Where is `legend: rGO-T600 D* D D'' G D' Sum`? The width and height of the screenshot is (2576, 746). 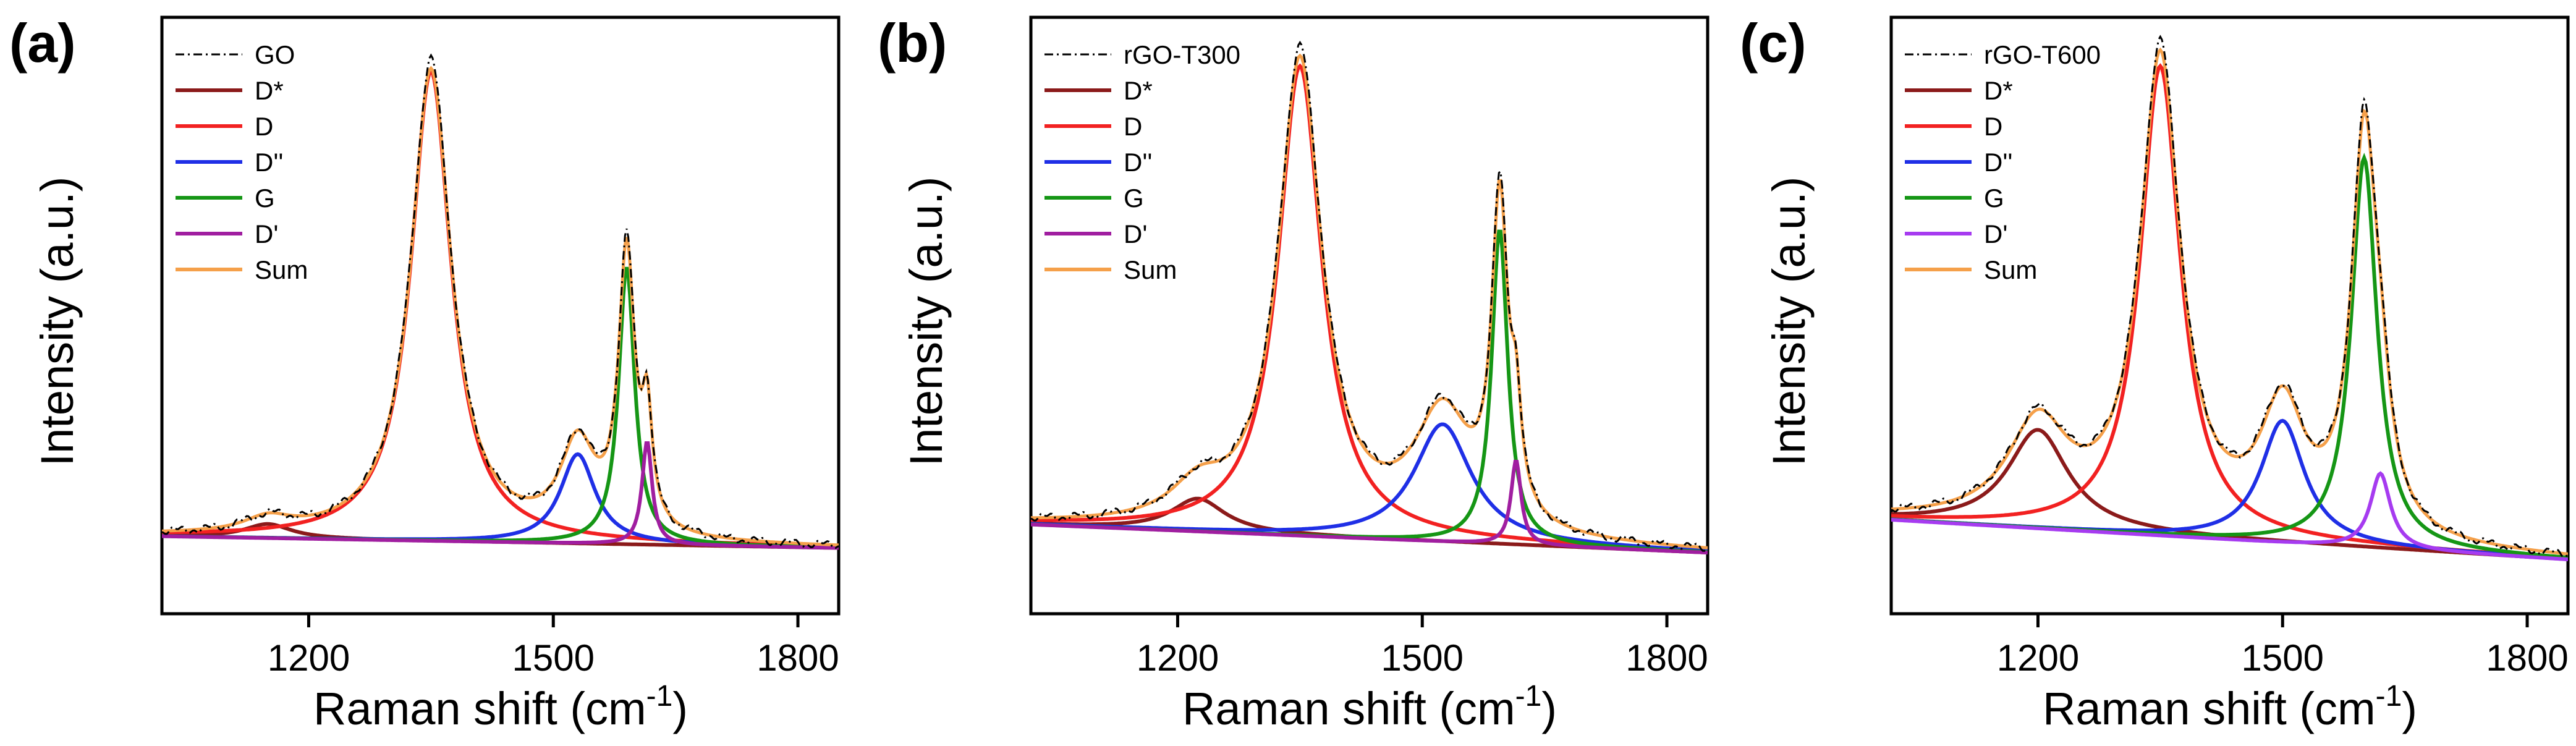 legend: rGO-T600 D* D D'' G D' Sum is located at coordinates (2003, 162).